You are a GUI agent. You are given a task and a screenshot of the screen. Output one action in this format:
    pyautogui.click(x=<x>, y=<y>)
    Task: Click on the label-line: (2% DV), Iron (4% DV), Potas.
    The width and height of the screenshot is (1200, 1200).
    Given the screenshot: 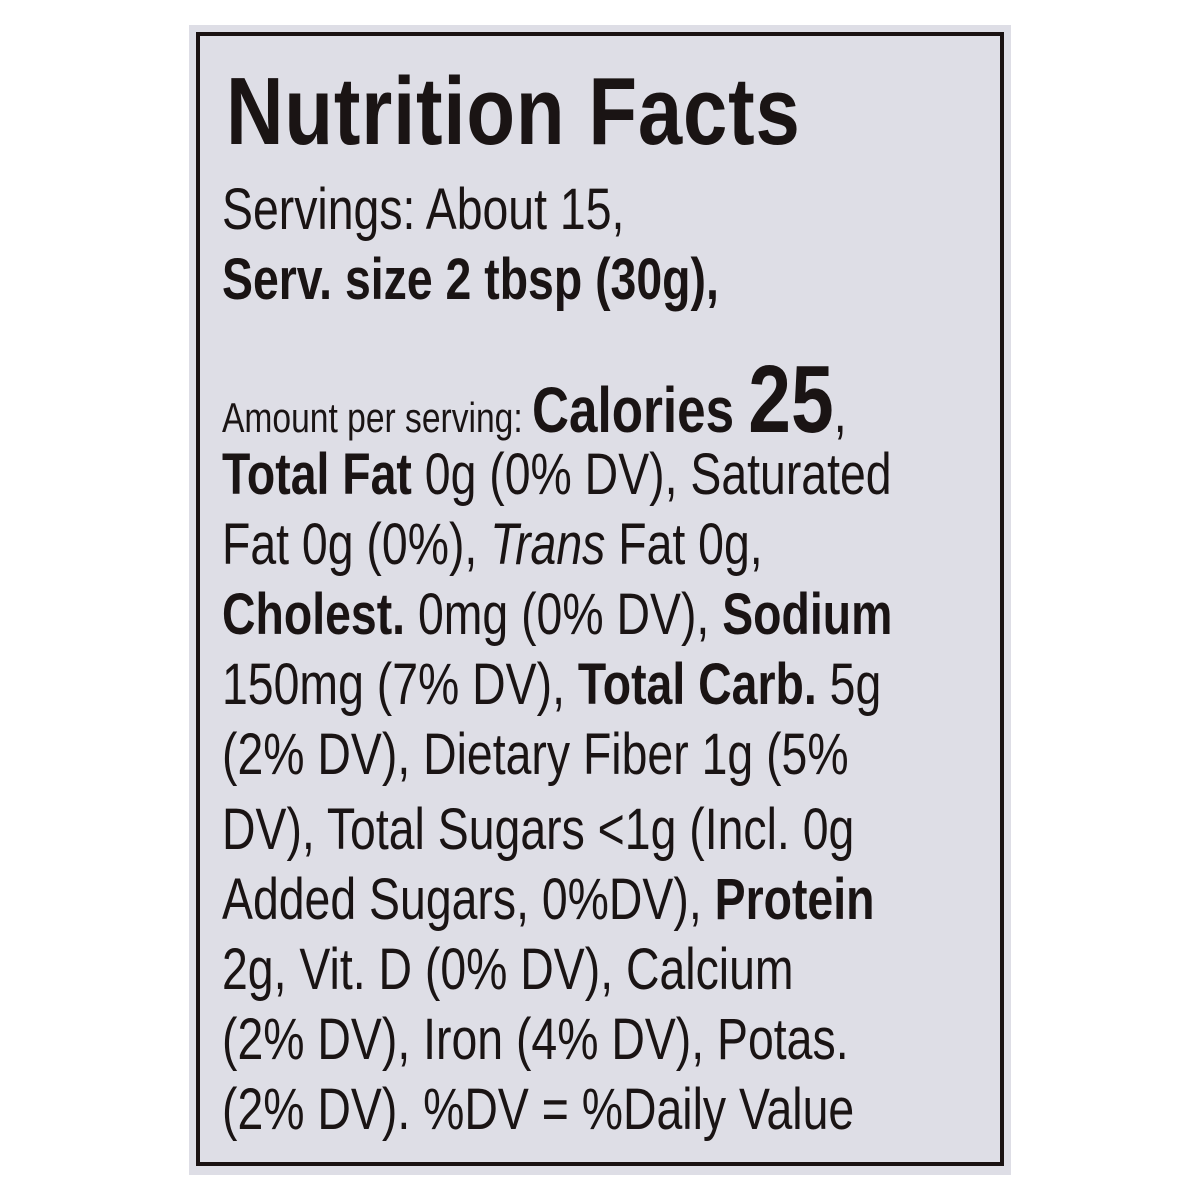 What is the action you would take?
    pyautogui.click(x=535, y=1040)
    